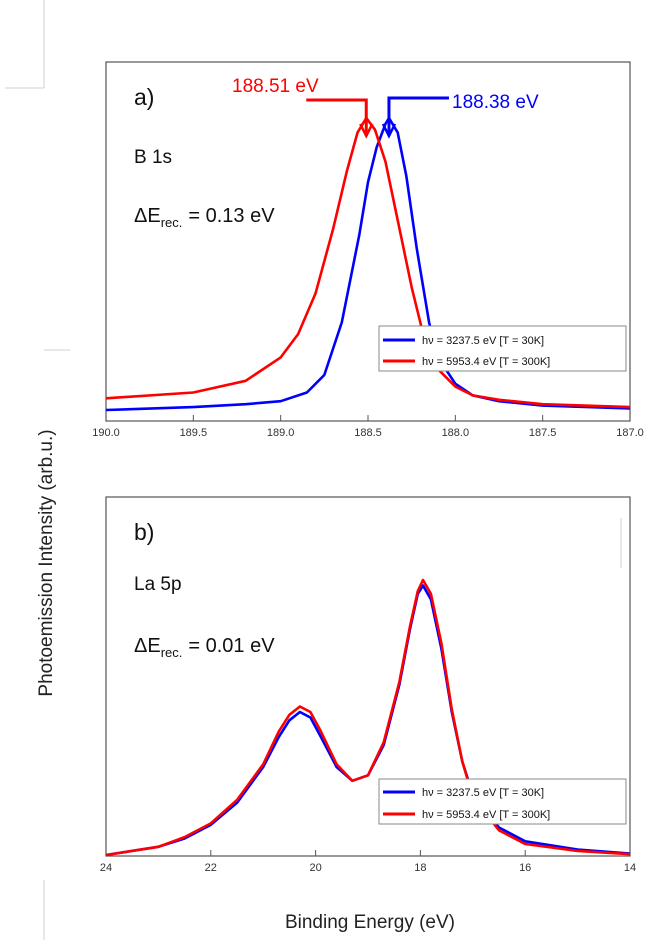 This screenshot has width=647, height=943. Describe the element at coordinates (420, 868) in the screenshot. I see `x-tick-label: 18` at that location.